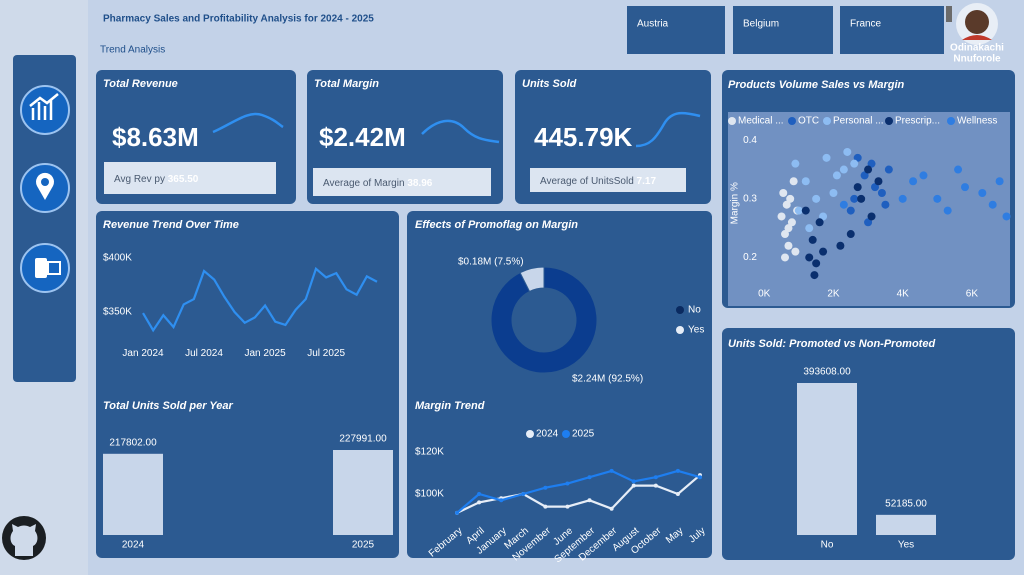 The image size is (1024, 575). Describe the element at coordinates (977, 48) in the screenshot. I see `user-name: Odinakachi` at that location.